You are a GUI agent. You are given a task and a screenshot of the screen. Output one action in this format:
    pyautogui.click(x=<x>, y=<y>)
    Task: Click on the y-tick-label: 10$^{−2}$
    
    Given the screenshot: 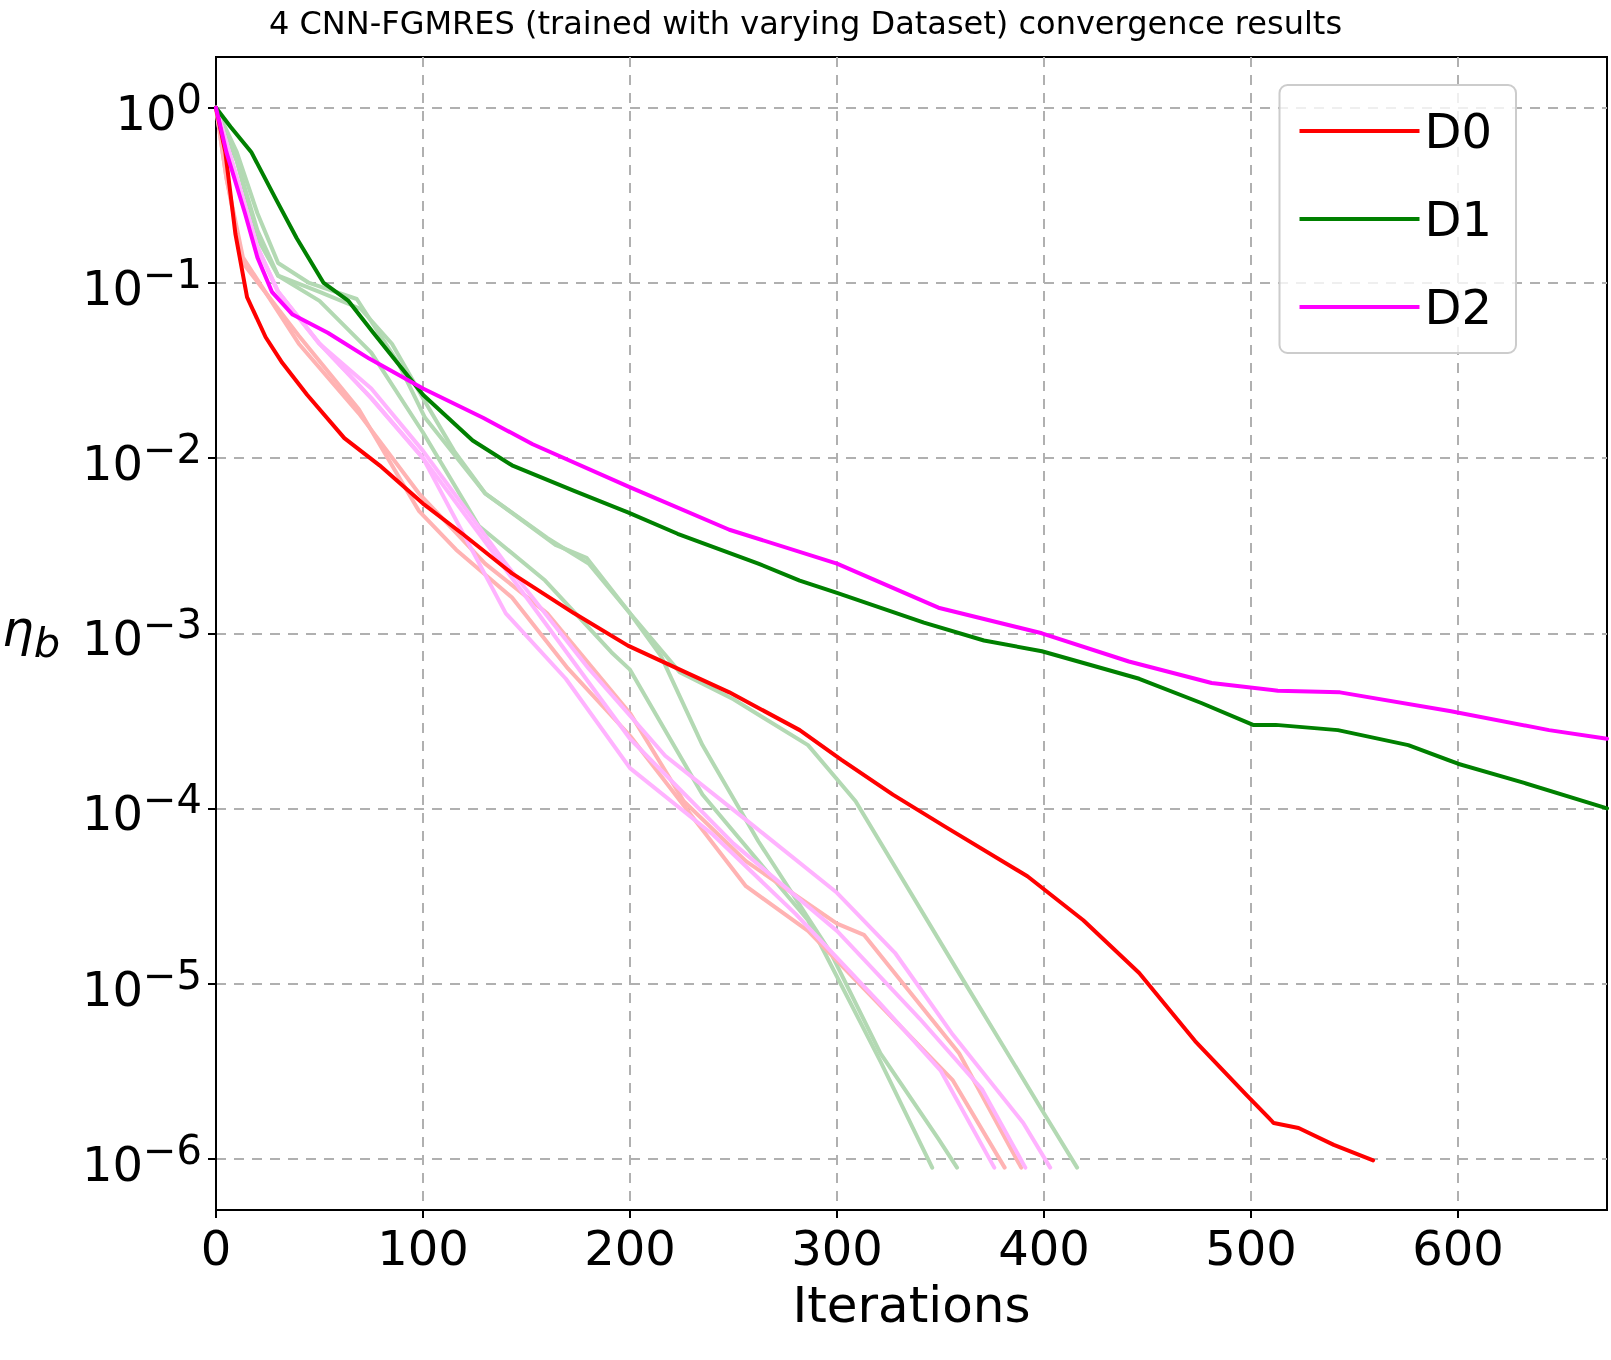 What is the action you would take?
    pyautogui.click(x=141, y=459)
    